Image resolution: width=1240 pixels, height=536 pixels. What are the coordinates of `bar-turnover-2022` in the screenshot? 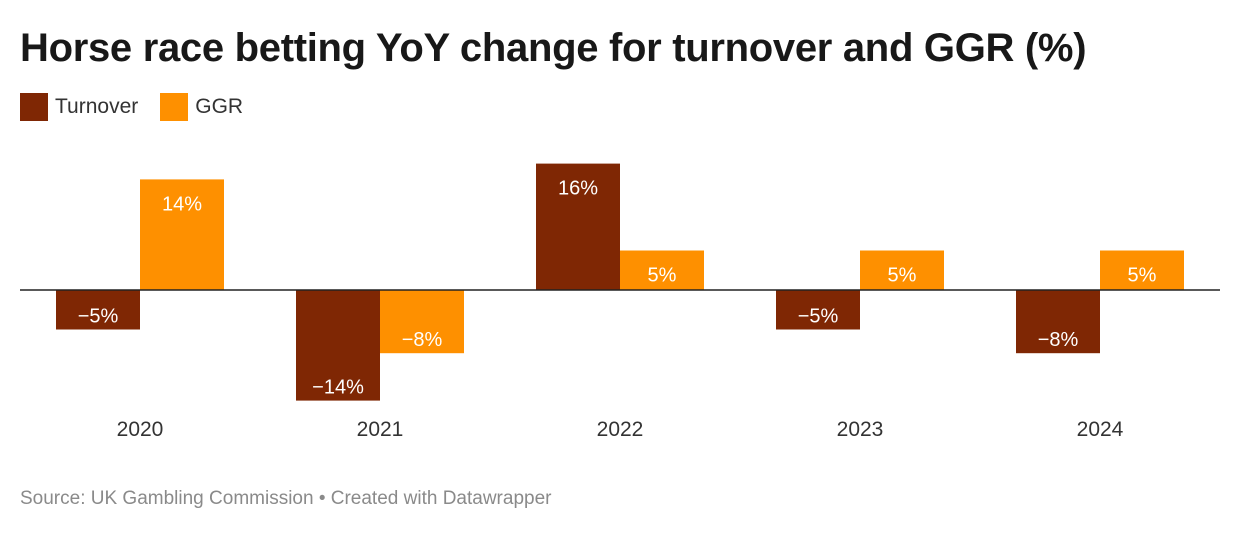 It's located at (578, 226).